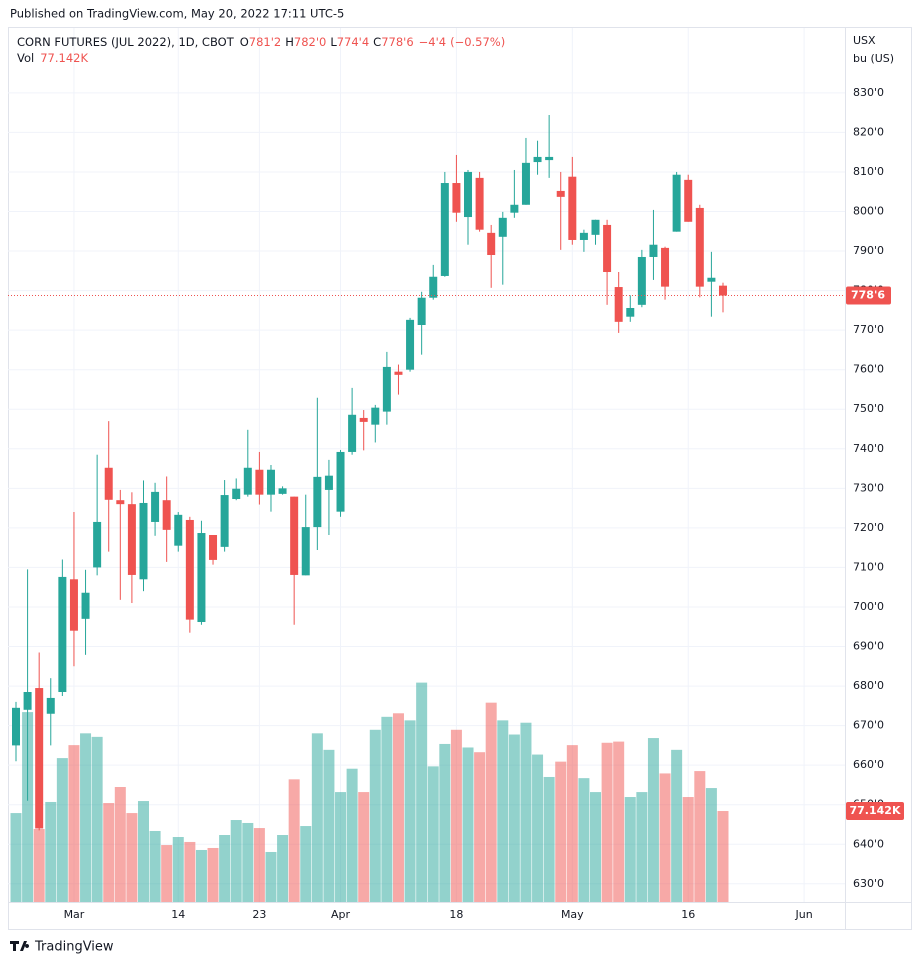 The width and height of the screenshot is (920, 965). I want to click on last-price-box, so click(868, 295).